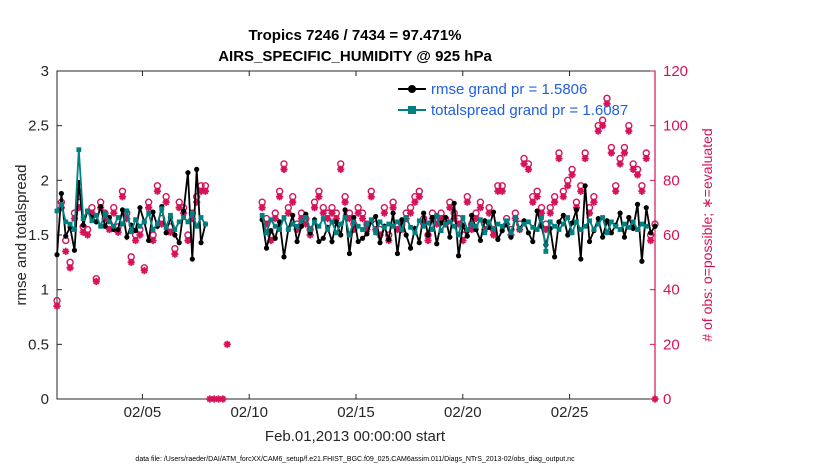 The image size is (830, 470). What do you see at coordinates (249, 412) in the screenshot?
I see `x-tick-label: 02/10` at bounding box center [249, 412].